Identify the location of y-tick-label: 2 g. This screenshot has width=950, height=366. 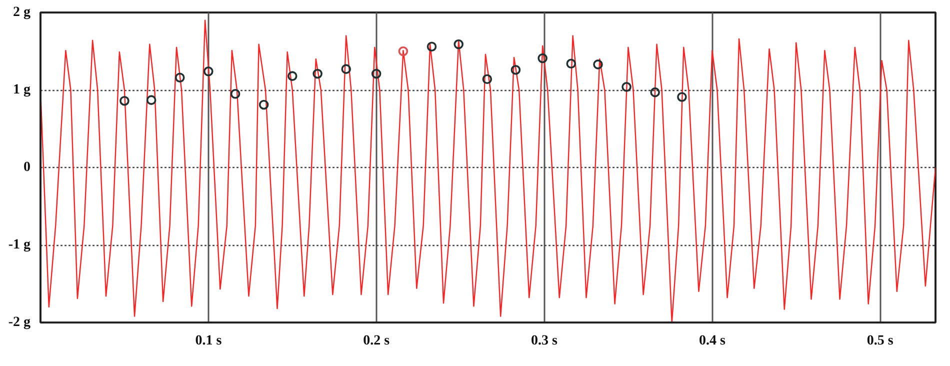
(21, 12).